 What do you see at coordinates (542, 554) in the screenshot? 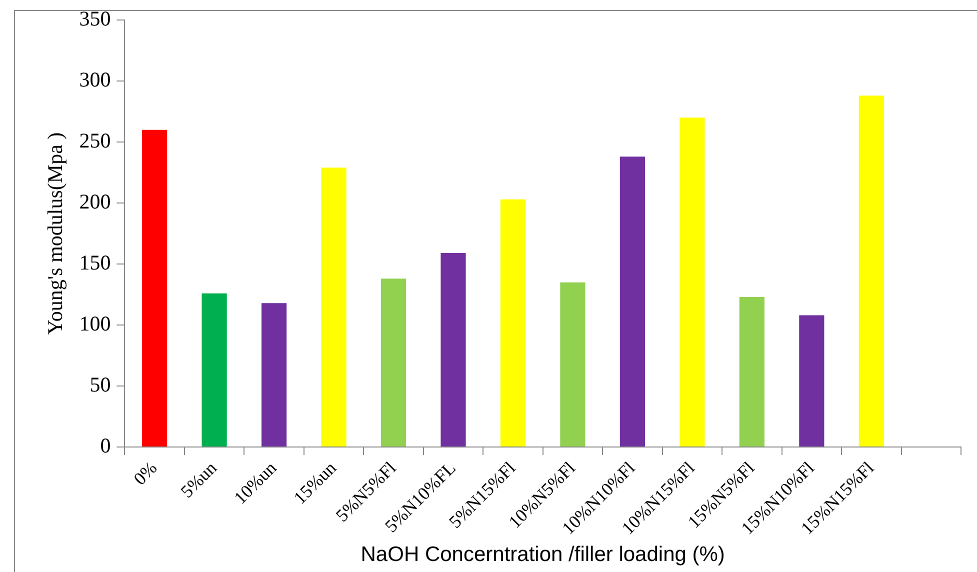
I see `x-axis-title: NaOH Concerntration /filler loading (%)` at bounding box center [542, 554].